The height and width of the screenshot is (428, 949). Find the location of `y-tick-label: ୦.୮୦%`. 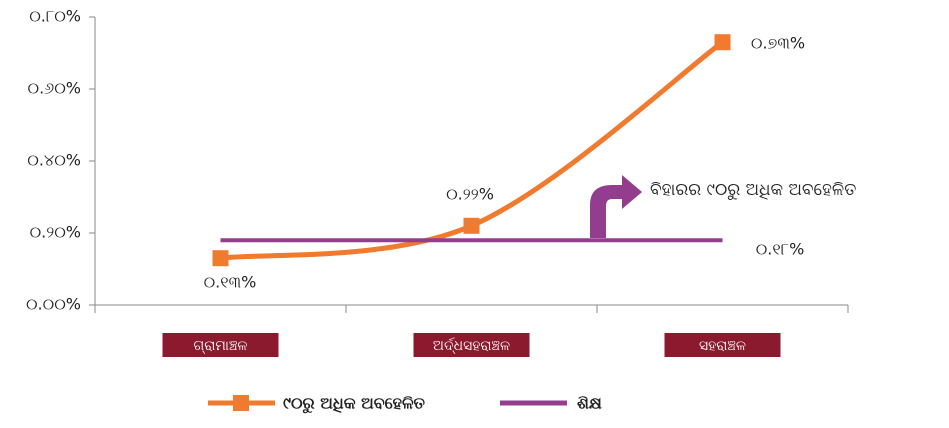

y-tick-label: ୦.୮୦% is located at coordinates (55, 16).